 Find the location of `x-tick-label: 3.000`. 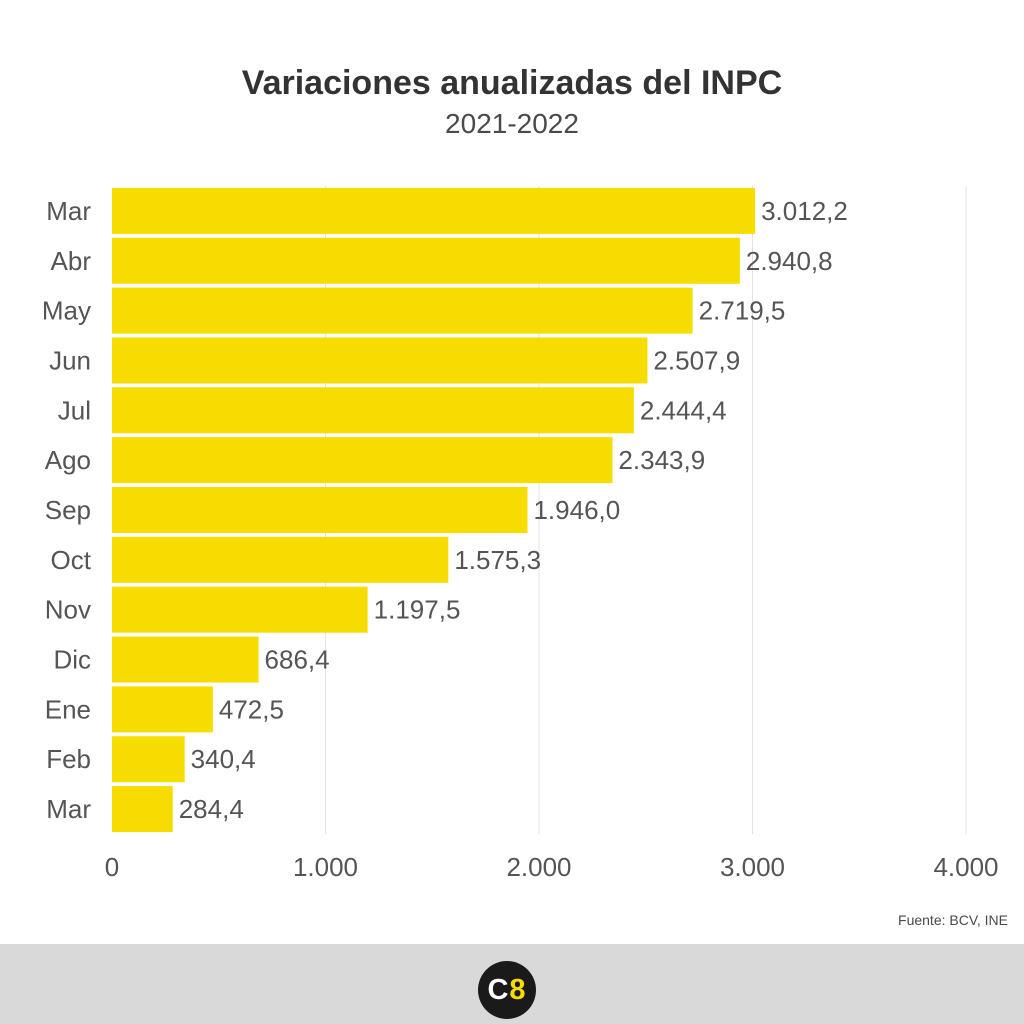

x-tick-label: 3.000 is located at coordinates (752, 867).